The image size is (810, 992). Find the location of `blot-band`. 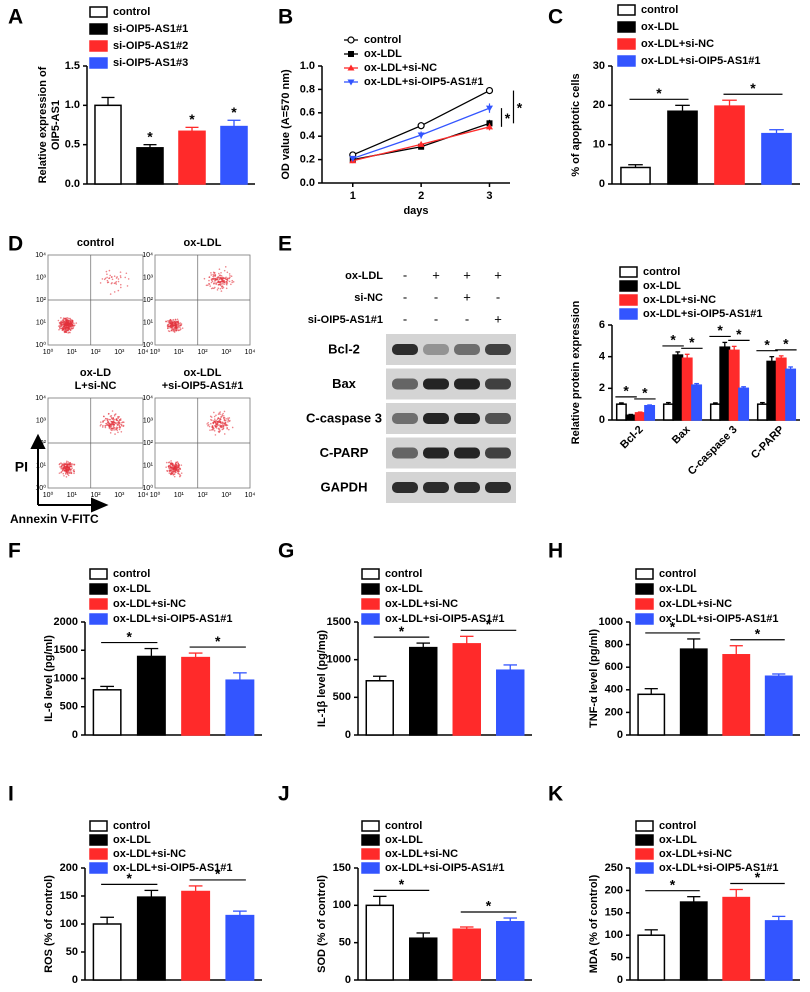

blot-band is located at coordinates (498, 418).